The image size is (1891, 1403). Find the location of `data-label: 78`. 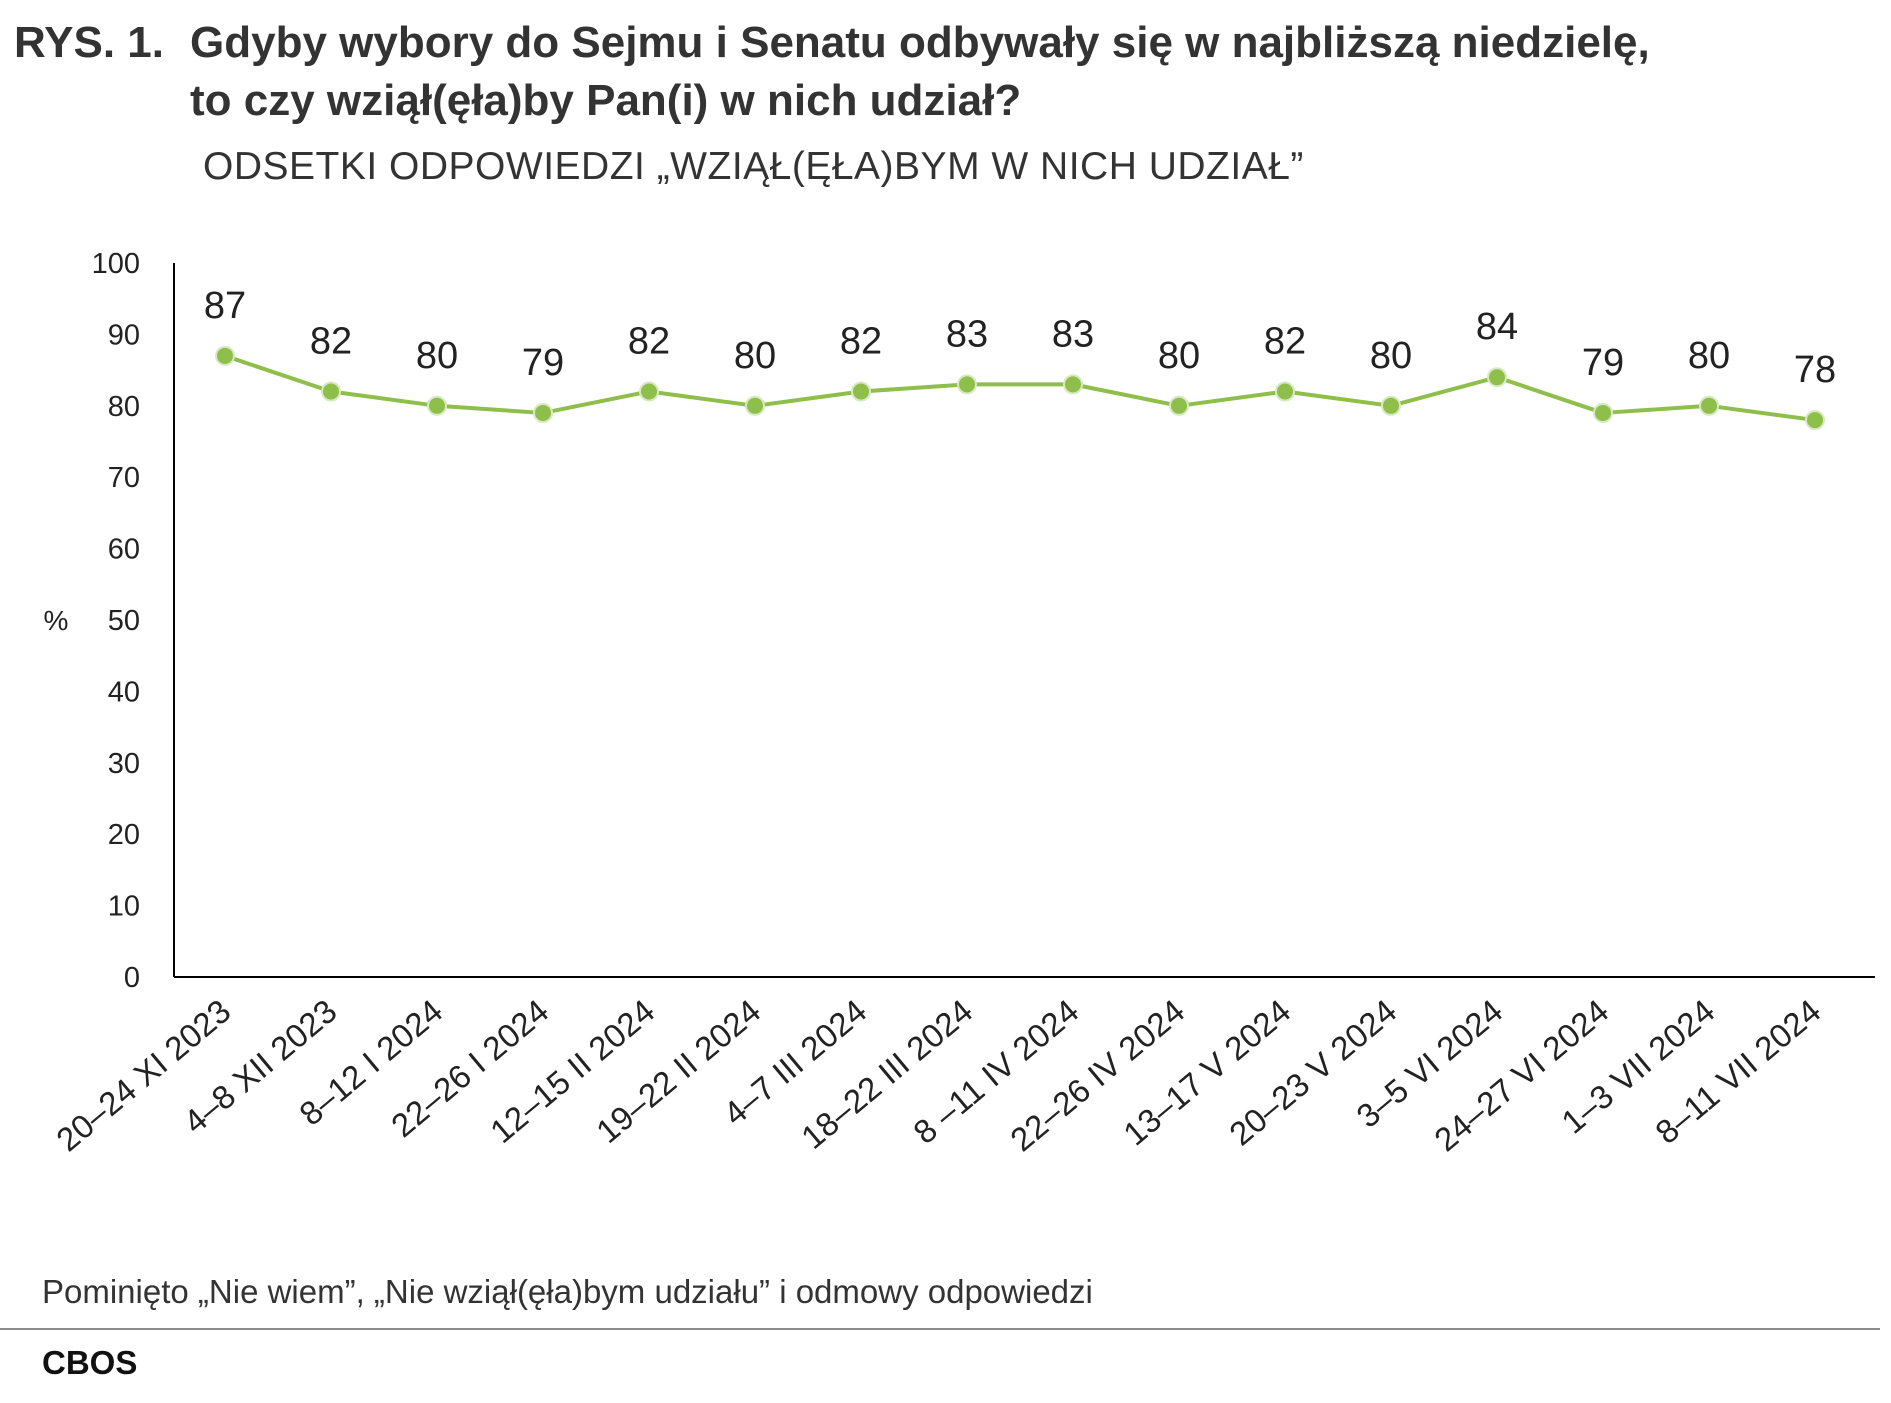

data-label: 78 is located at coordinates (1815, 370).